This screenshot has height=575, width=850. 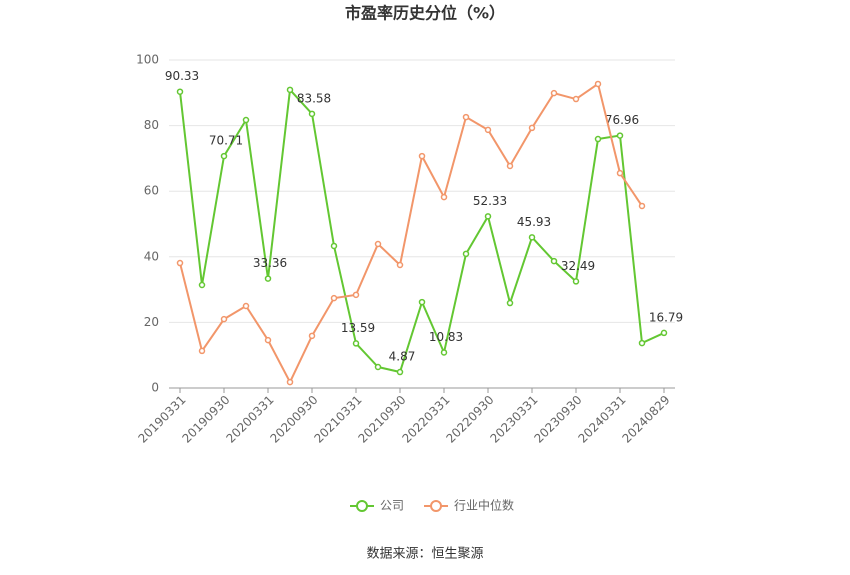 I want to click on y-tick-label: 0, so click(x=155, y=388).